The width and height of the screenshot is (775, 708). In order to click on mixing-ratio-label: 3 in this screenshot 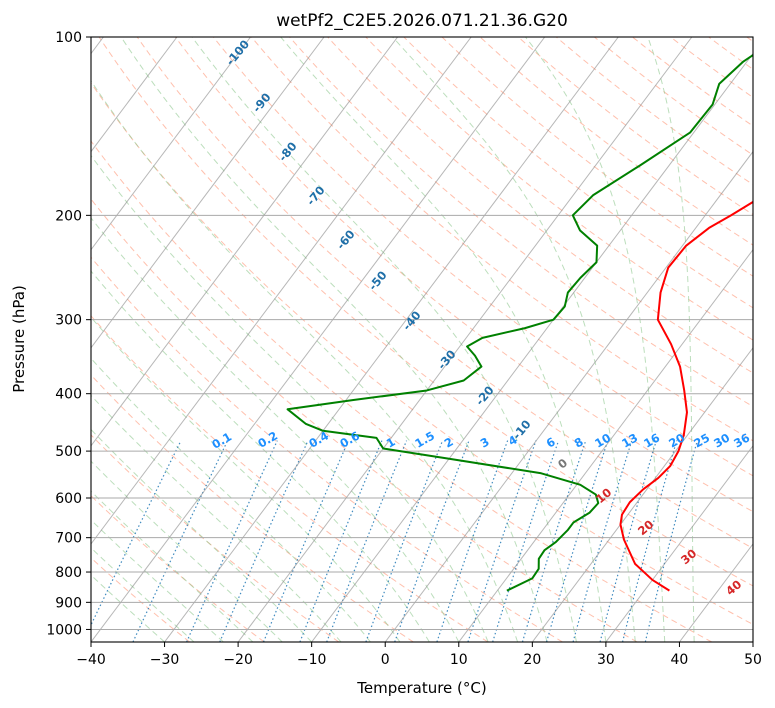, I will do `click(485, 443)`.